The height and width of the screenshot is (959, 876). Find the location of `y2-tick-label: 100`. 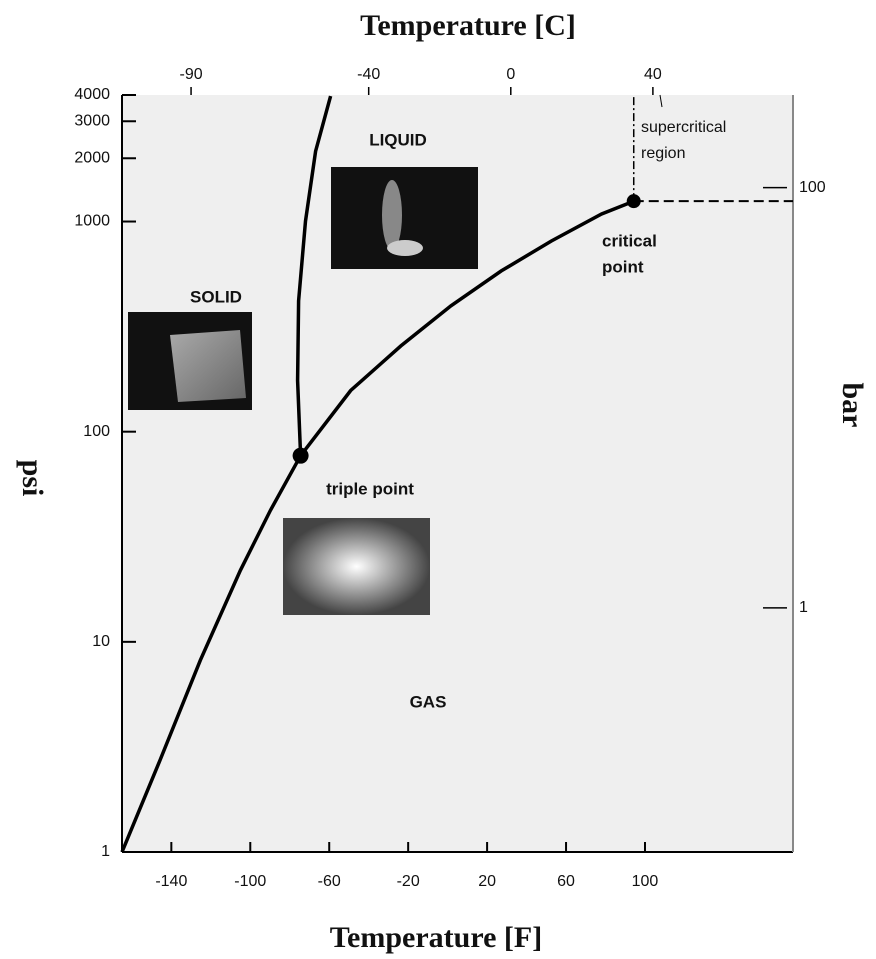

y2-tick-label: 100 is located at coordinates (812, 187).